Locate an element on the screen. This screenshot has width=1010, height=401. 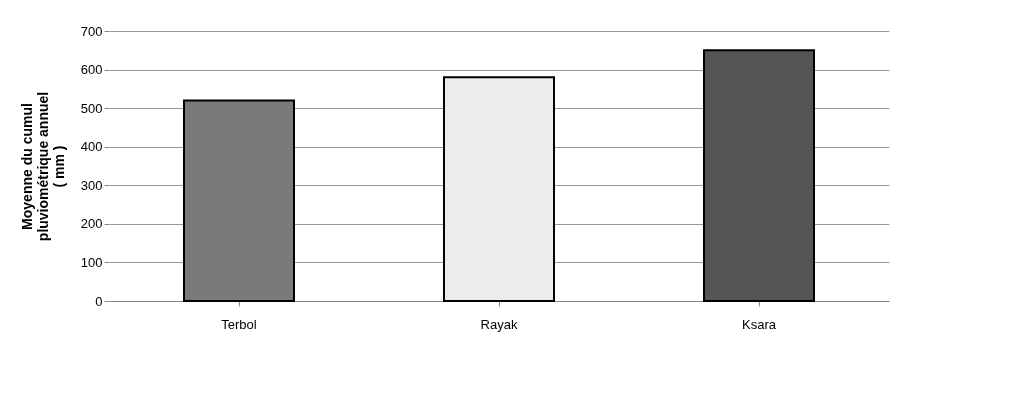
y-tick-label: 0 is located at coordinates (99, 301).